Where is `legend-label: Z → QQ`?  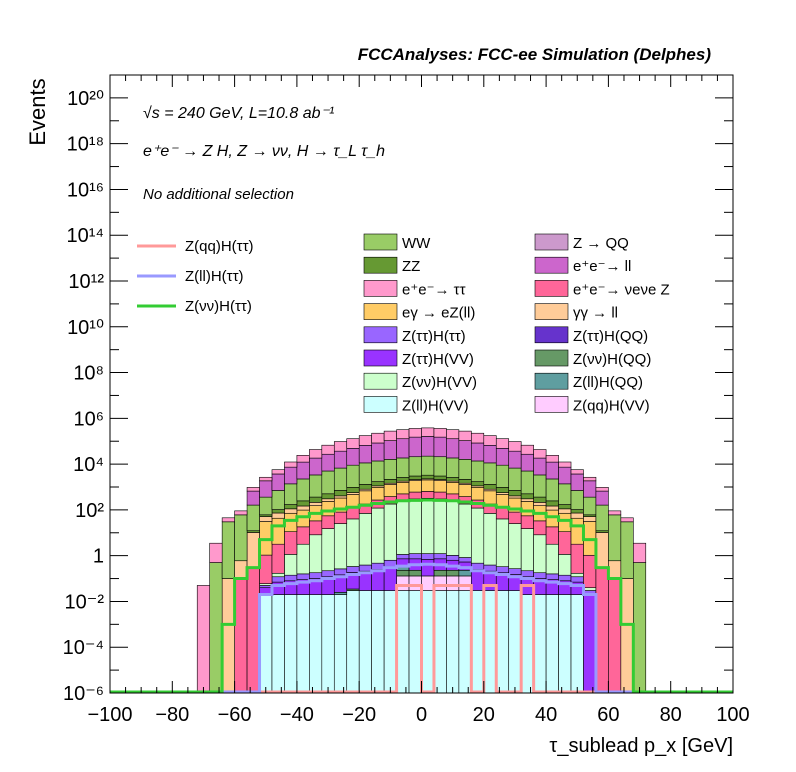 legend-label: Z → QQ is located at coordinates (601, 243).